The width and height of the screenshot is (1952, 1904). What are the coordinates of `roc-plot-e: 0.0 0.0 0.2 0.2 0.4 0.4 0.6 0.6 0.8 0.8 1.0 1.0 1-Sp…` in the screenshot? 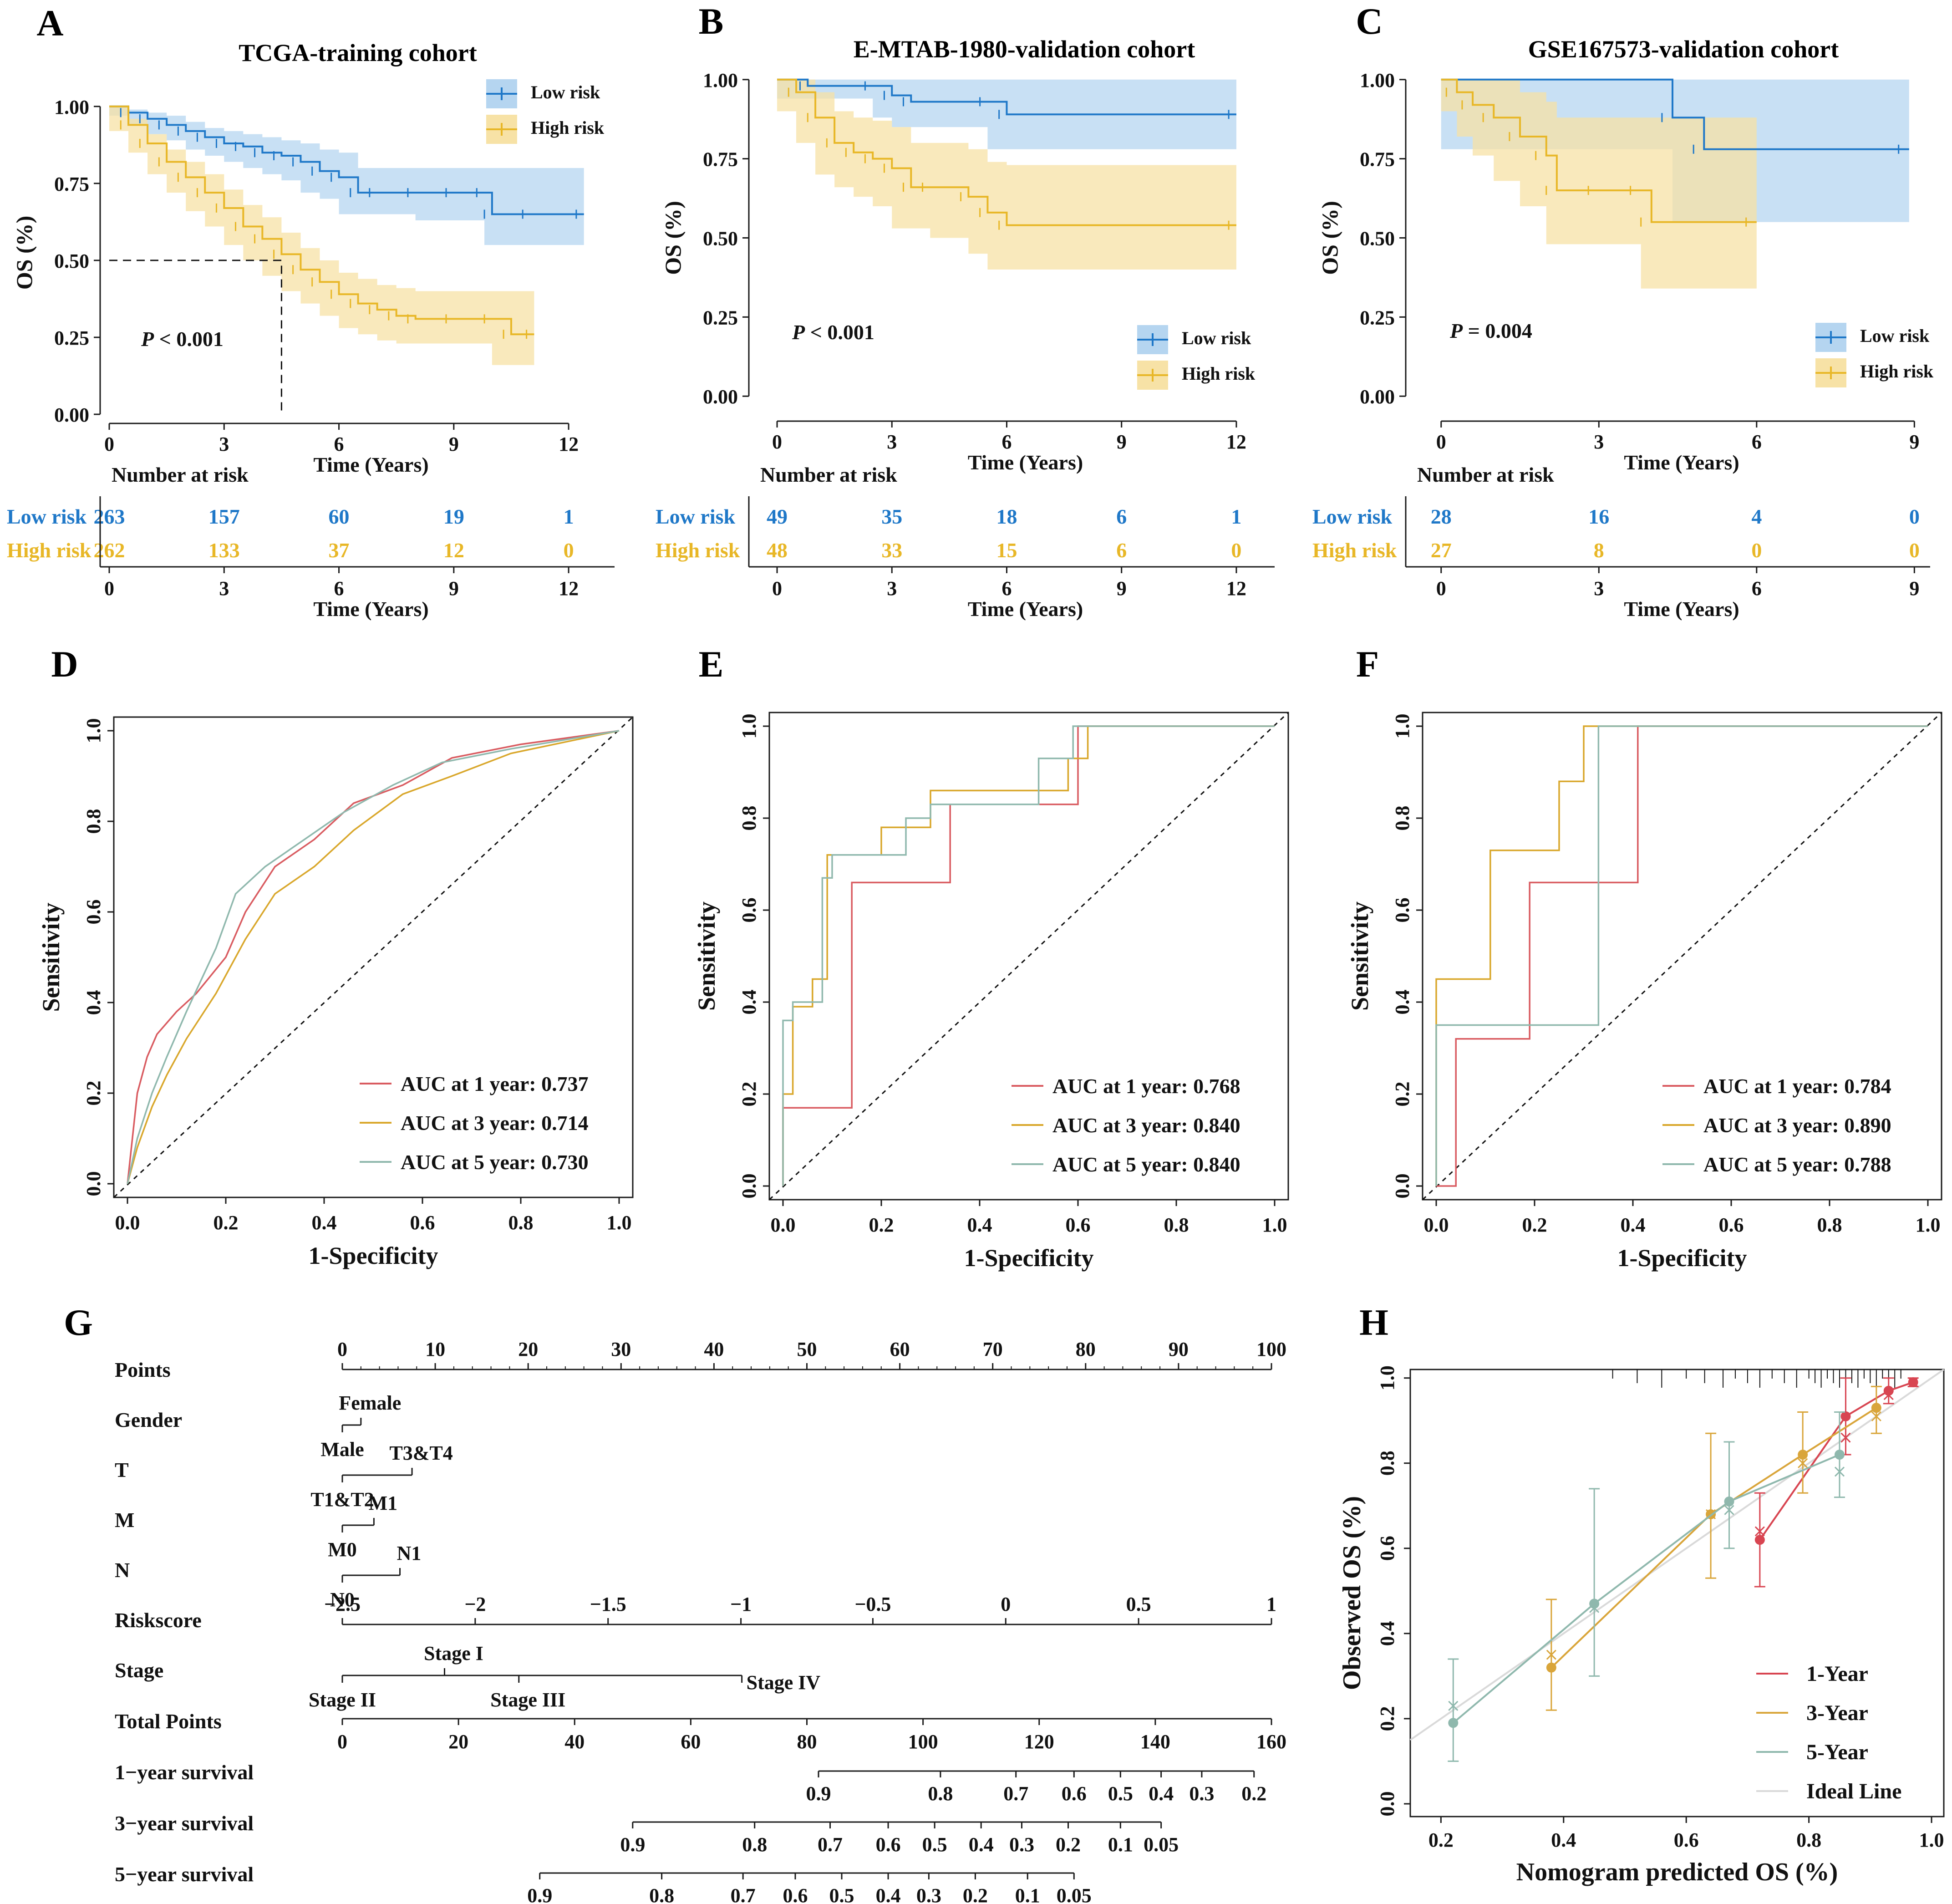 It's located at (991, 992).